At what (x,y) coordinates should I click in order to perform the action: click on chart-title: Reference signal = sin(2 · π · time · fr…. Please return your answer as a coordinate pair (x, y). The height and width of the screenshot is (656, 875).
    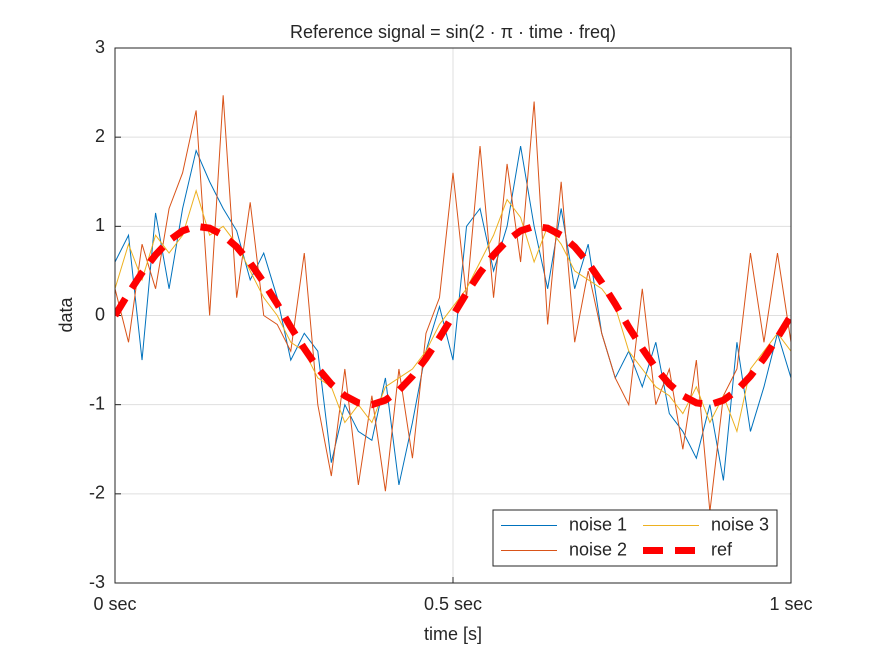
    Looking at the image, I should click on (453, 32).